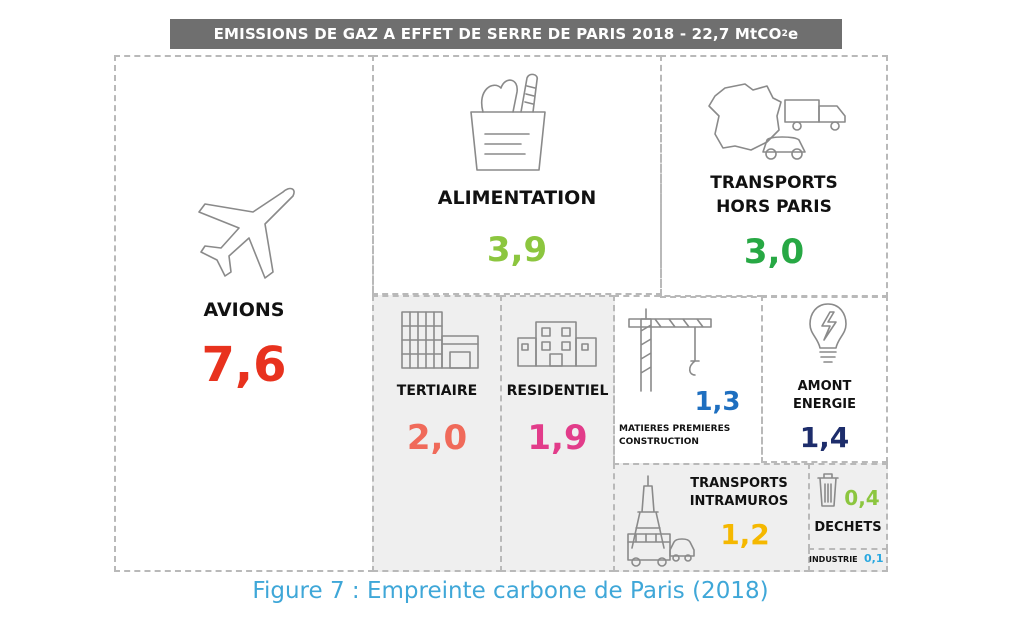 Image resolution: width=1021 pixels, height=630 pixels. What do you see at coordinates (437, 438) in the screenshot?
I see `tertiaire-value: 2,0` at bounding box center [437, 438].